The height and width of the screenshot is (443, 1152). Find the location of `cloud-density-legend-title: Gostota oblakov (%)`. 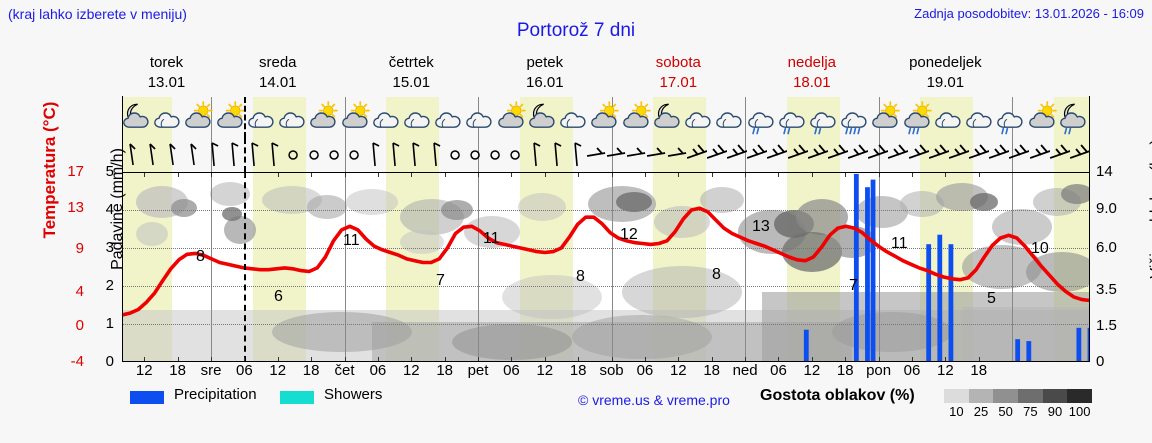

cloud-density-legend-title: Gostota oblakov (%) is located at coordinates (837, 395).